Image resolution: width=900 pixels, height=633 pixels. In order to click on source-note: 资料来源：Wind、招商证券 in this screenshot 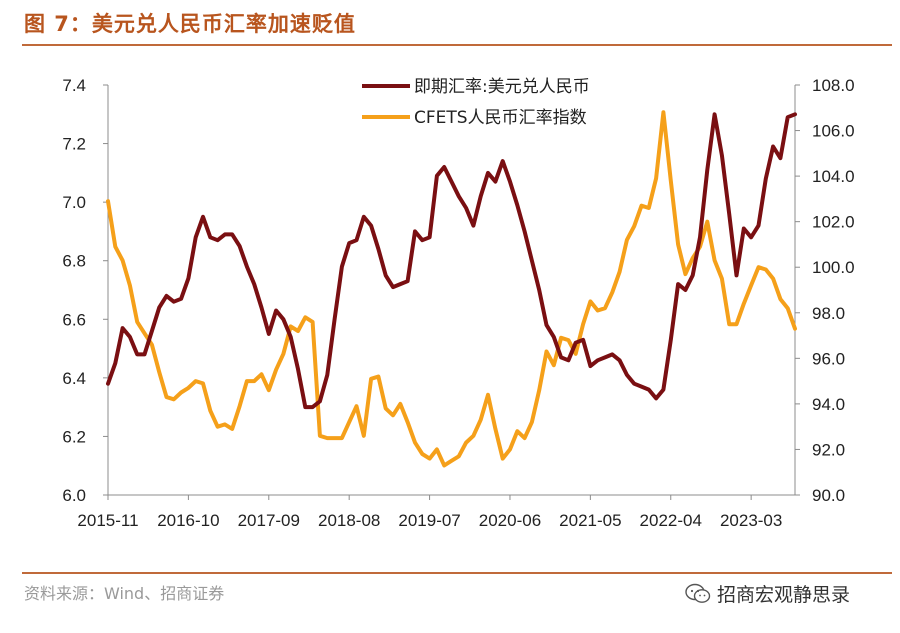, I will do `click(124, 593)`.